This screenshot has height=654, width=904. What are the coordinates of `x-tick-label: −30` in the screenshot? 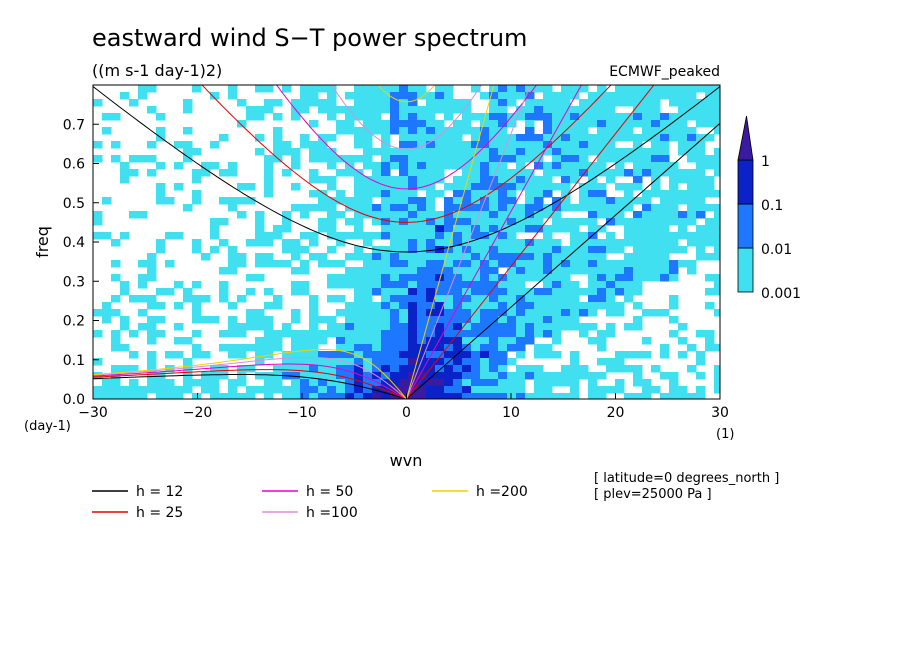 It's located at (93, 413).